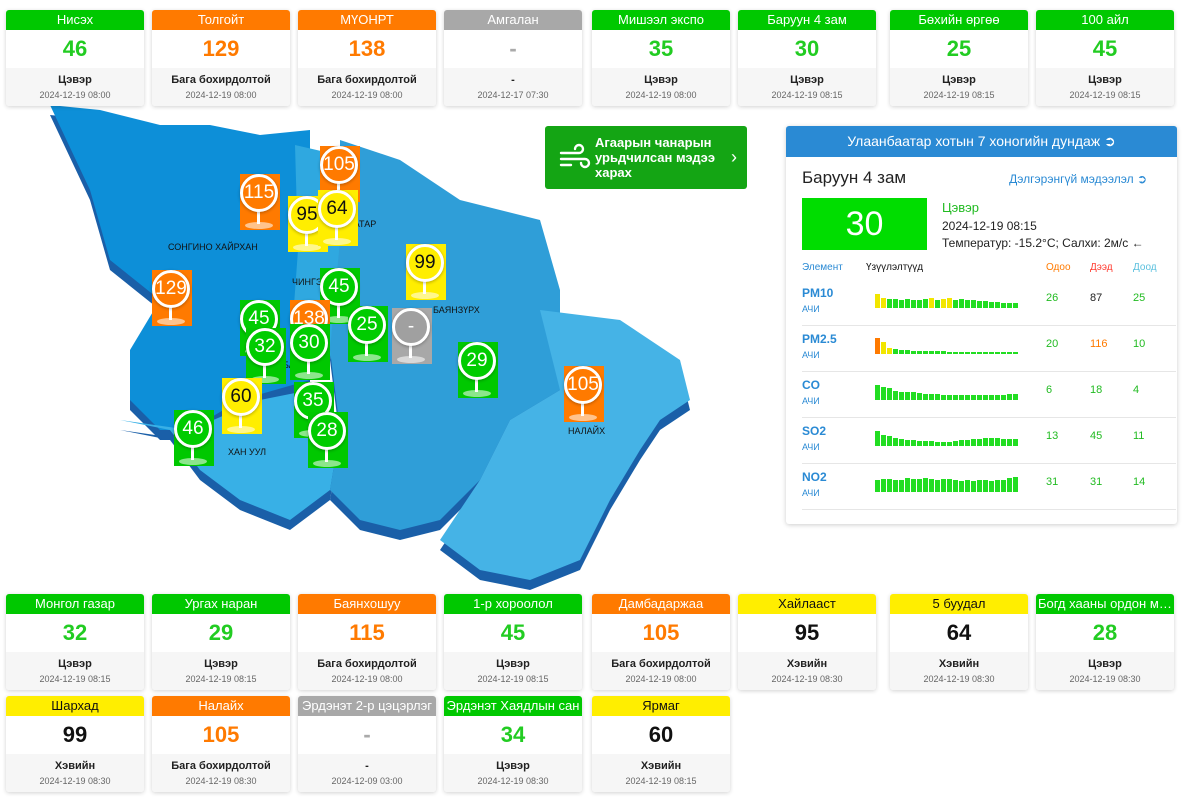 Image resolution: width=1192 pixels, height=798 pixels. I want to click on aqi-value: 105, so click(661, 633).